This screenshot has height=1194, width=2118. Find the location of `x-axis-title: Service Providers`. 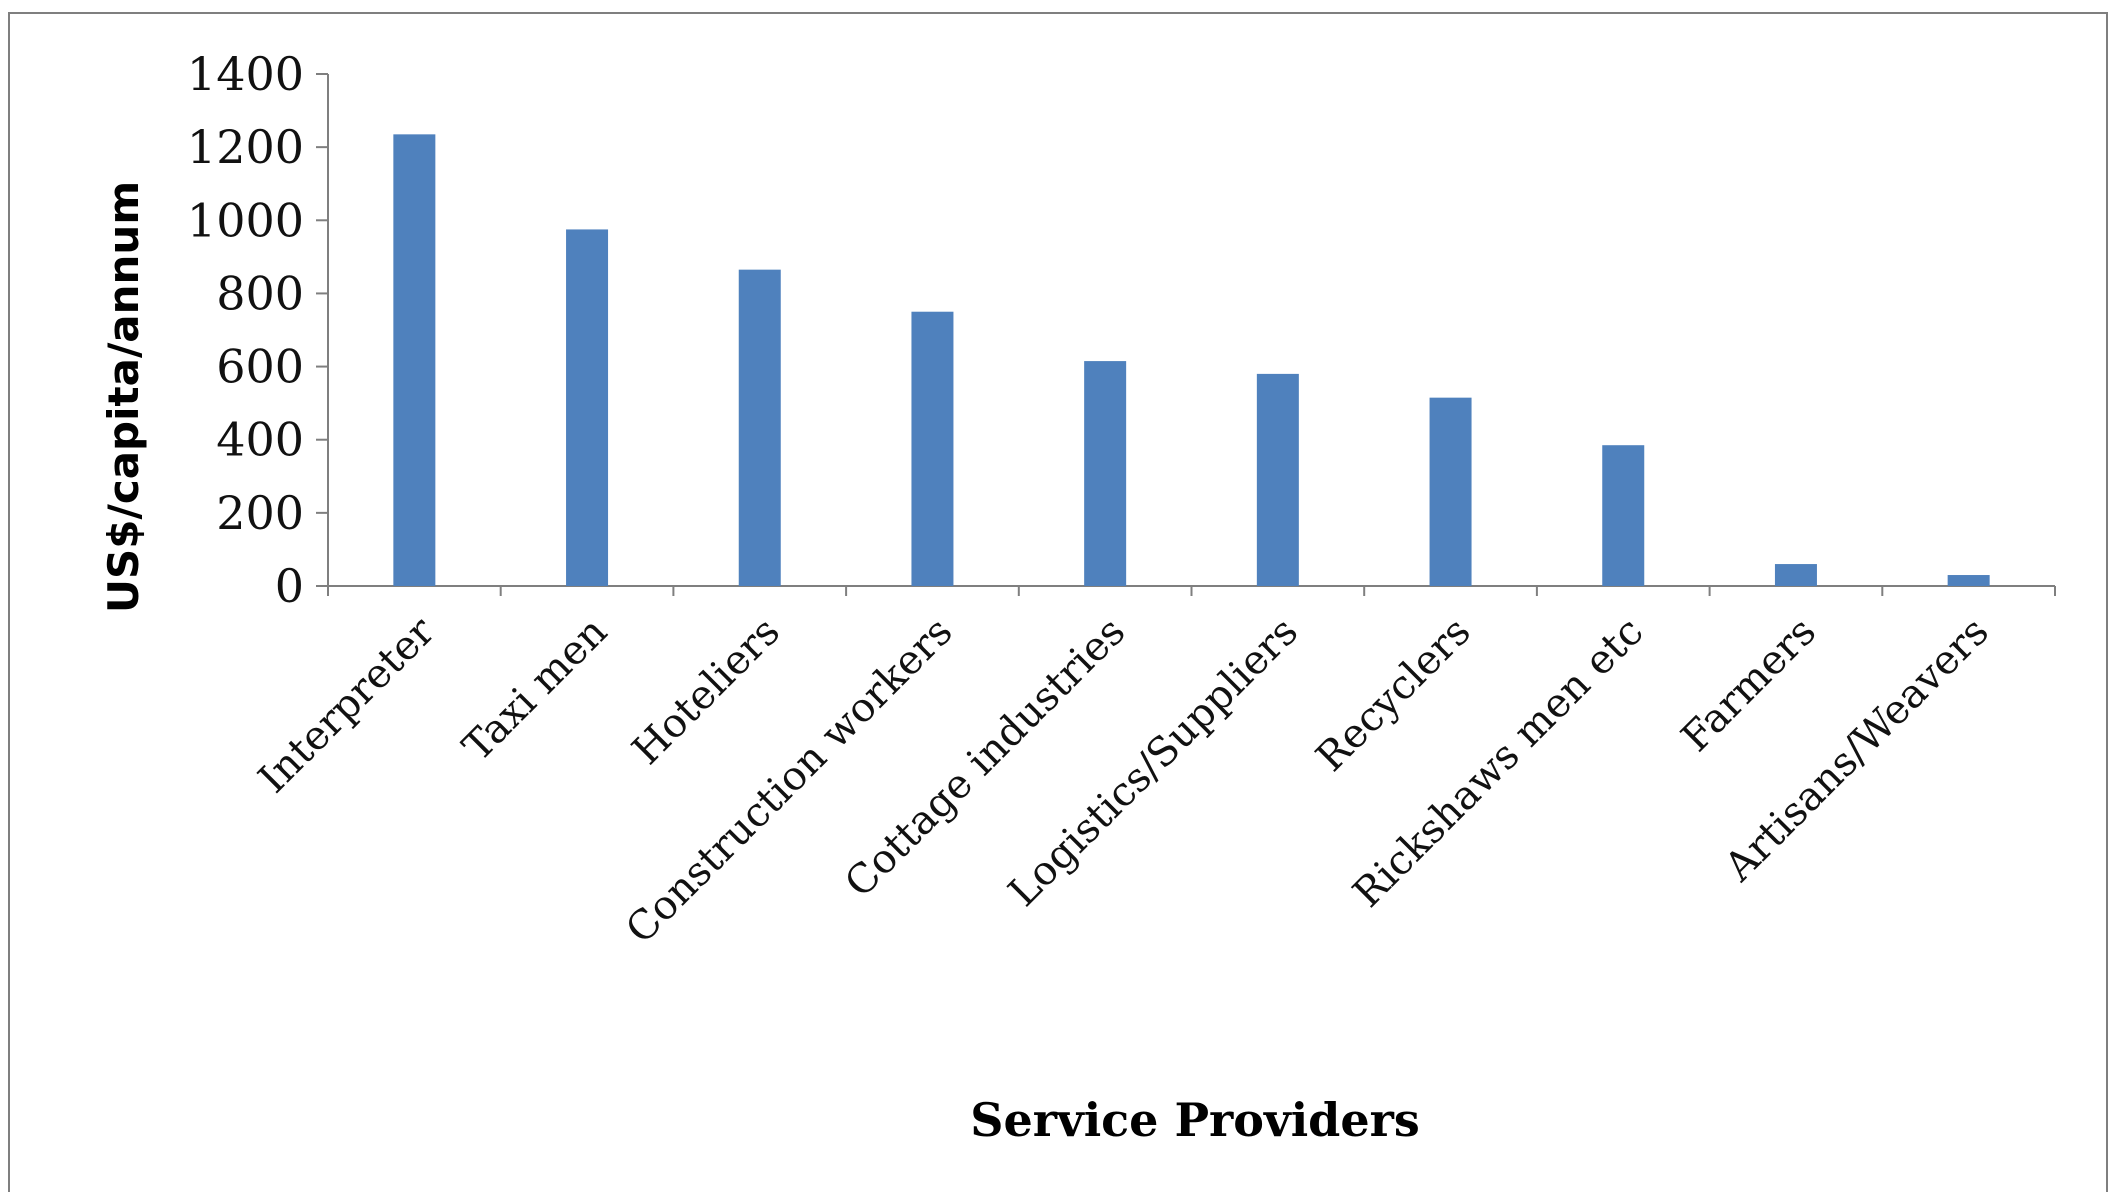

x-axis-title: Service Providers is located at coordinates (1195, 1120).